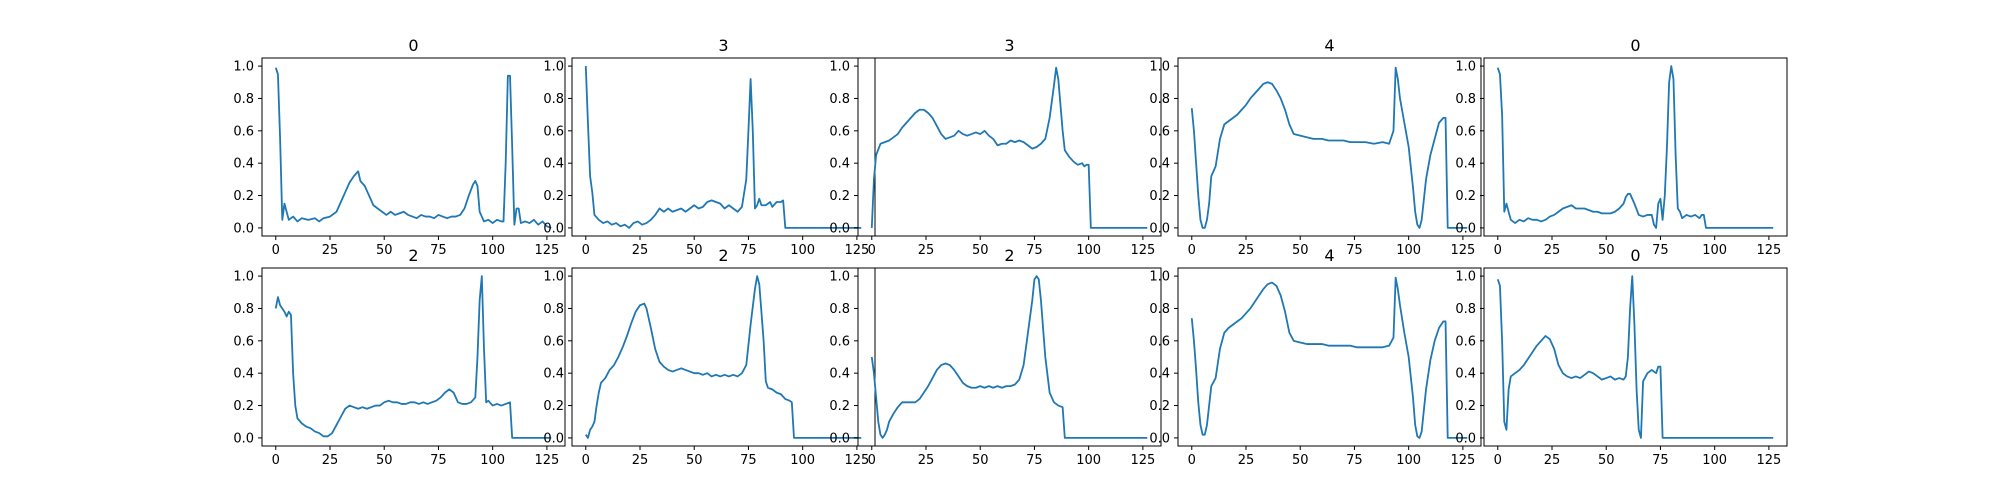 The image size is (2000, 500). I want to click on subplot-title: 2, so click(723, 255).